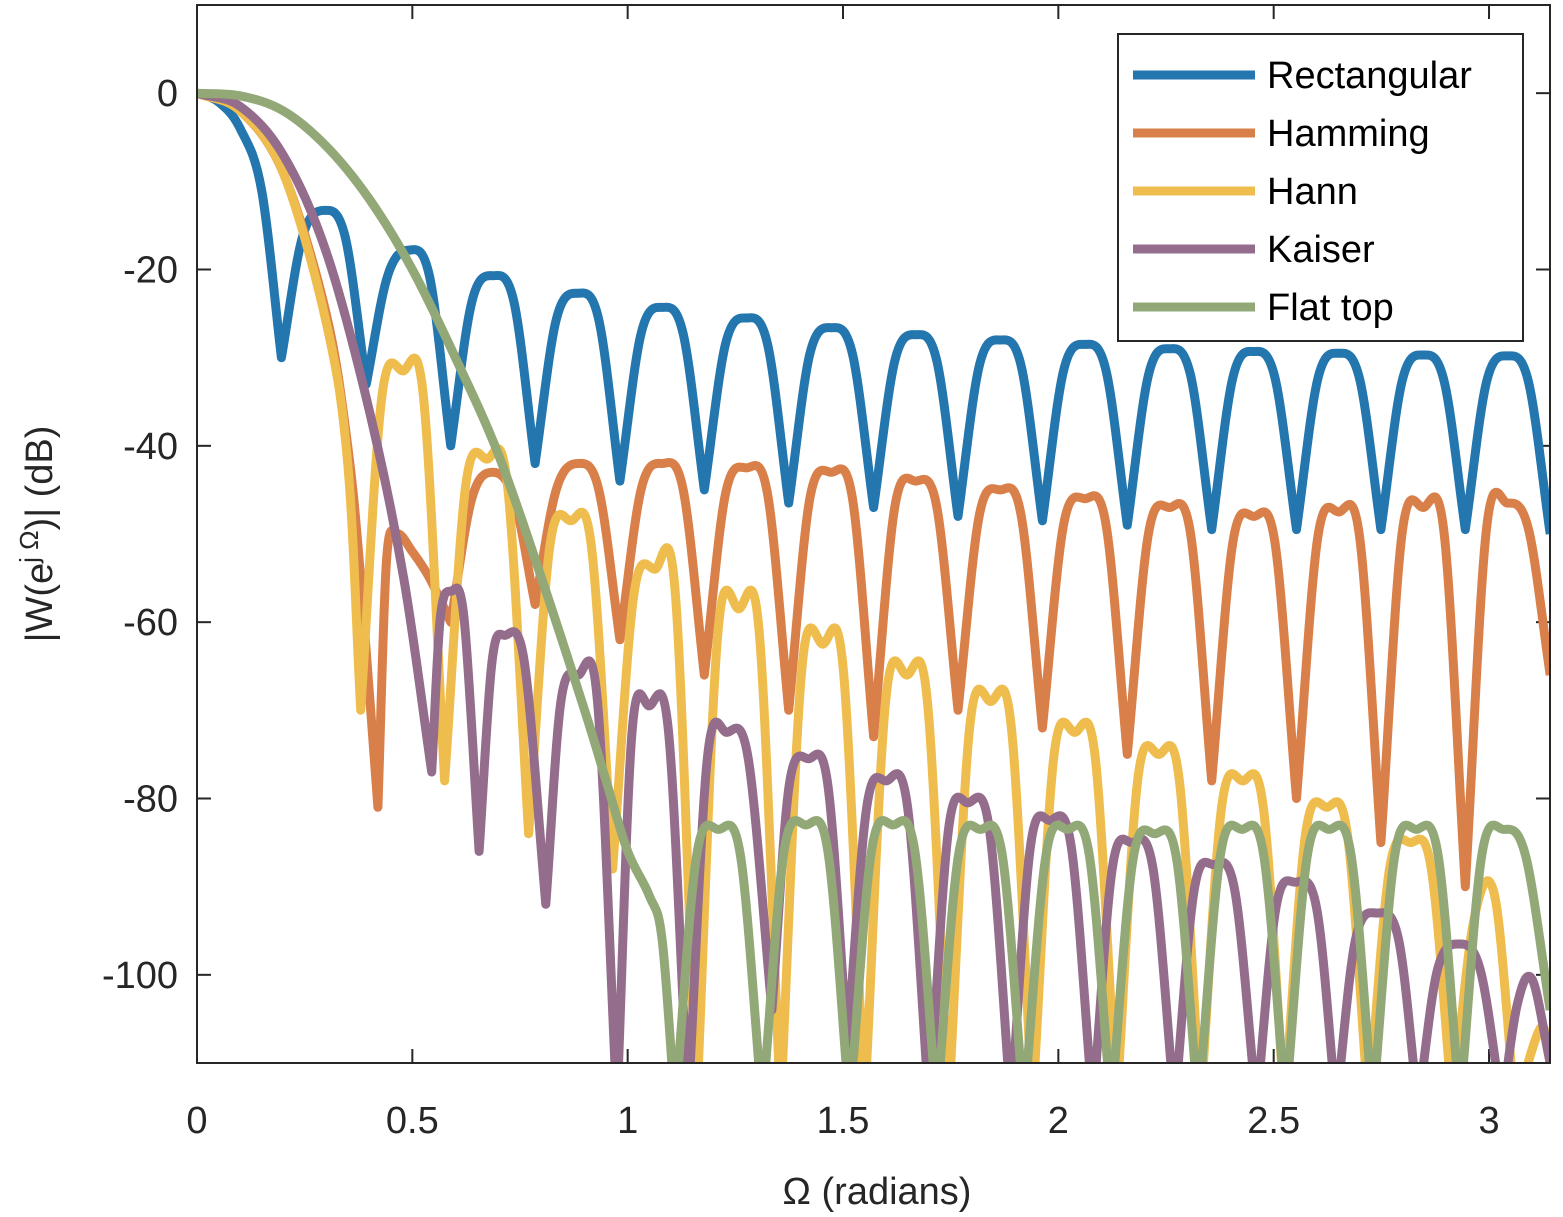 This screenshot has height=1217, width=1563. I want to click on y-tick-label: -40, so click(150, 447).